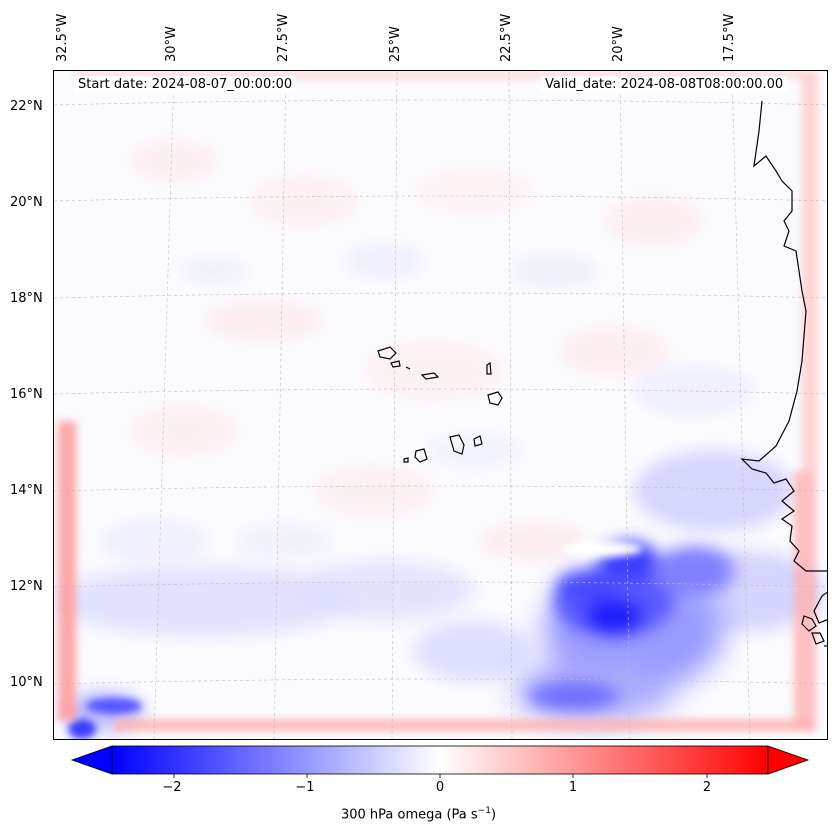 The image size is (837, 839). Describe the element at coordinates (783, 373) in the screenshot. I see `coastline` at that location.